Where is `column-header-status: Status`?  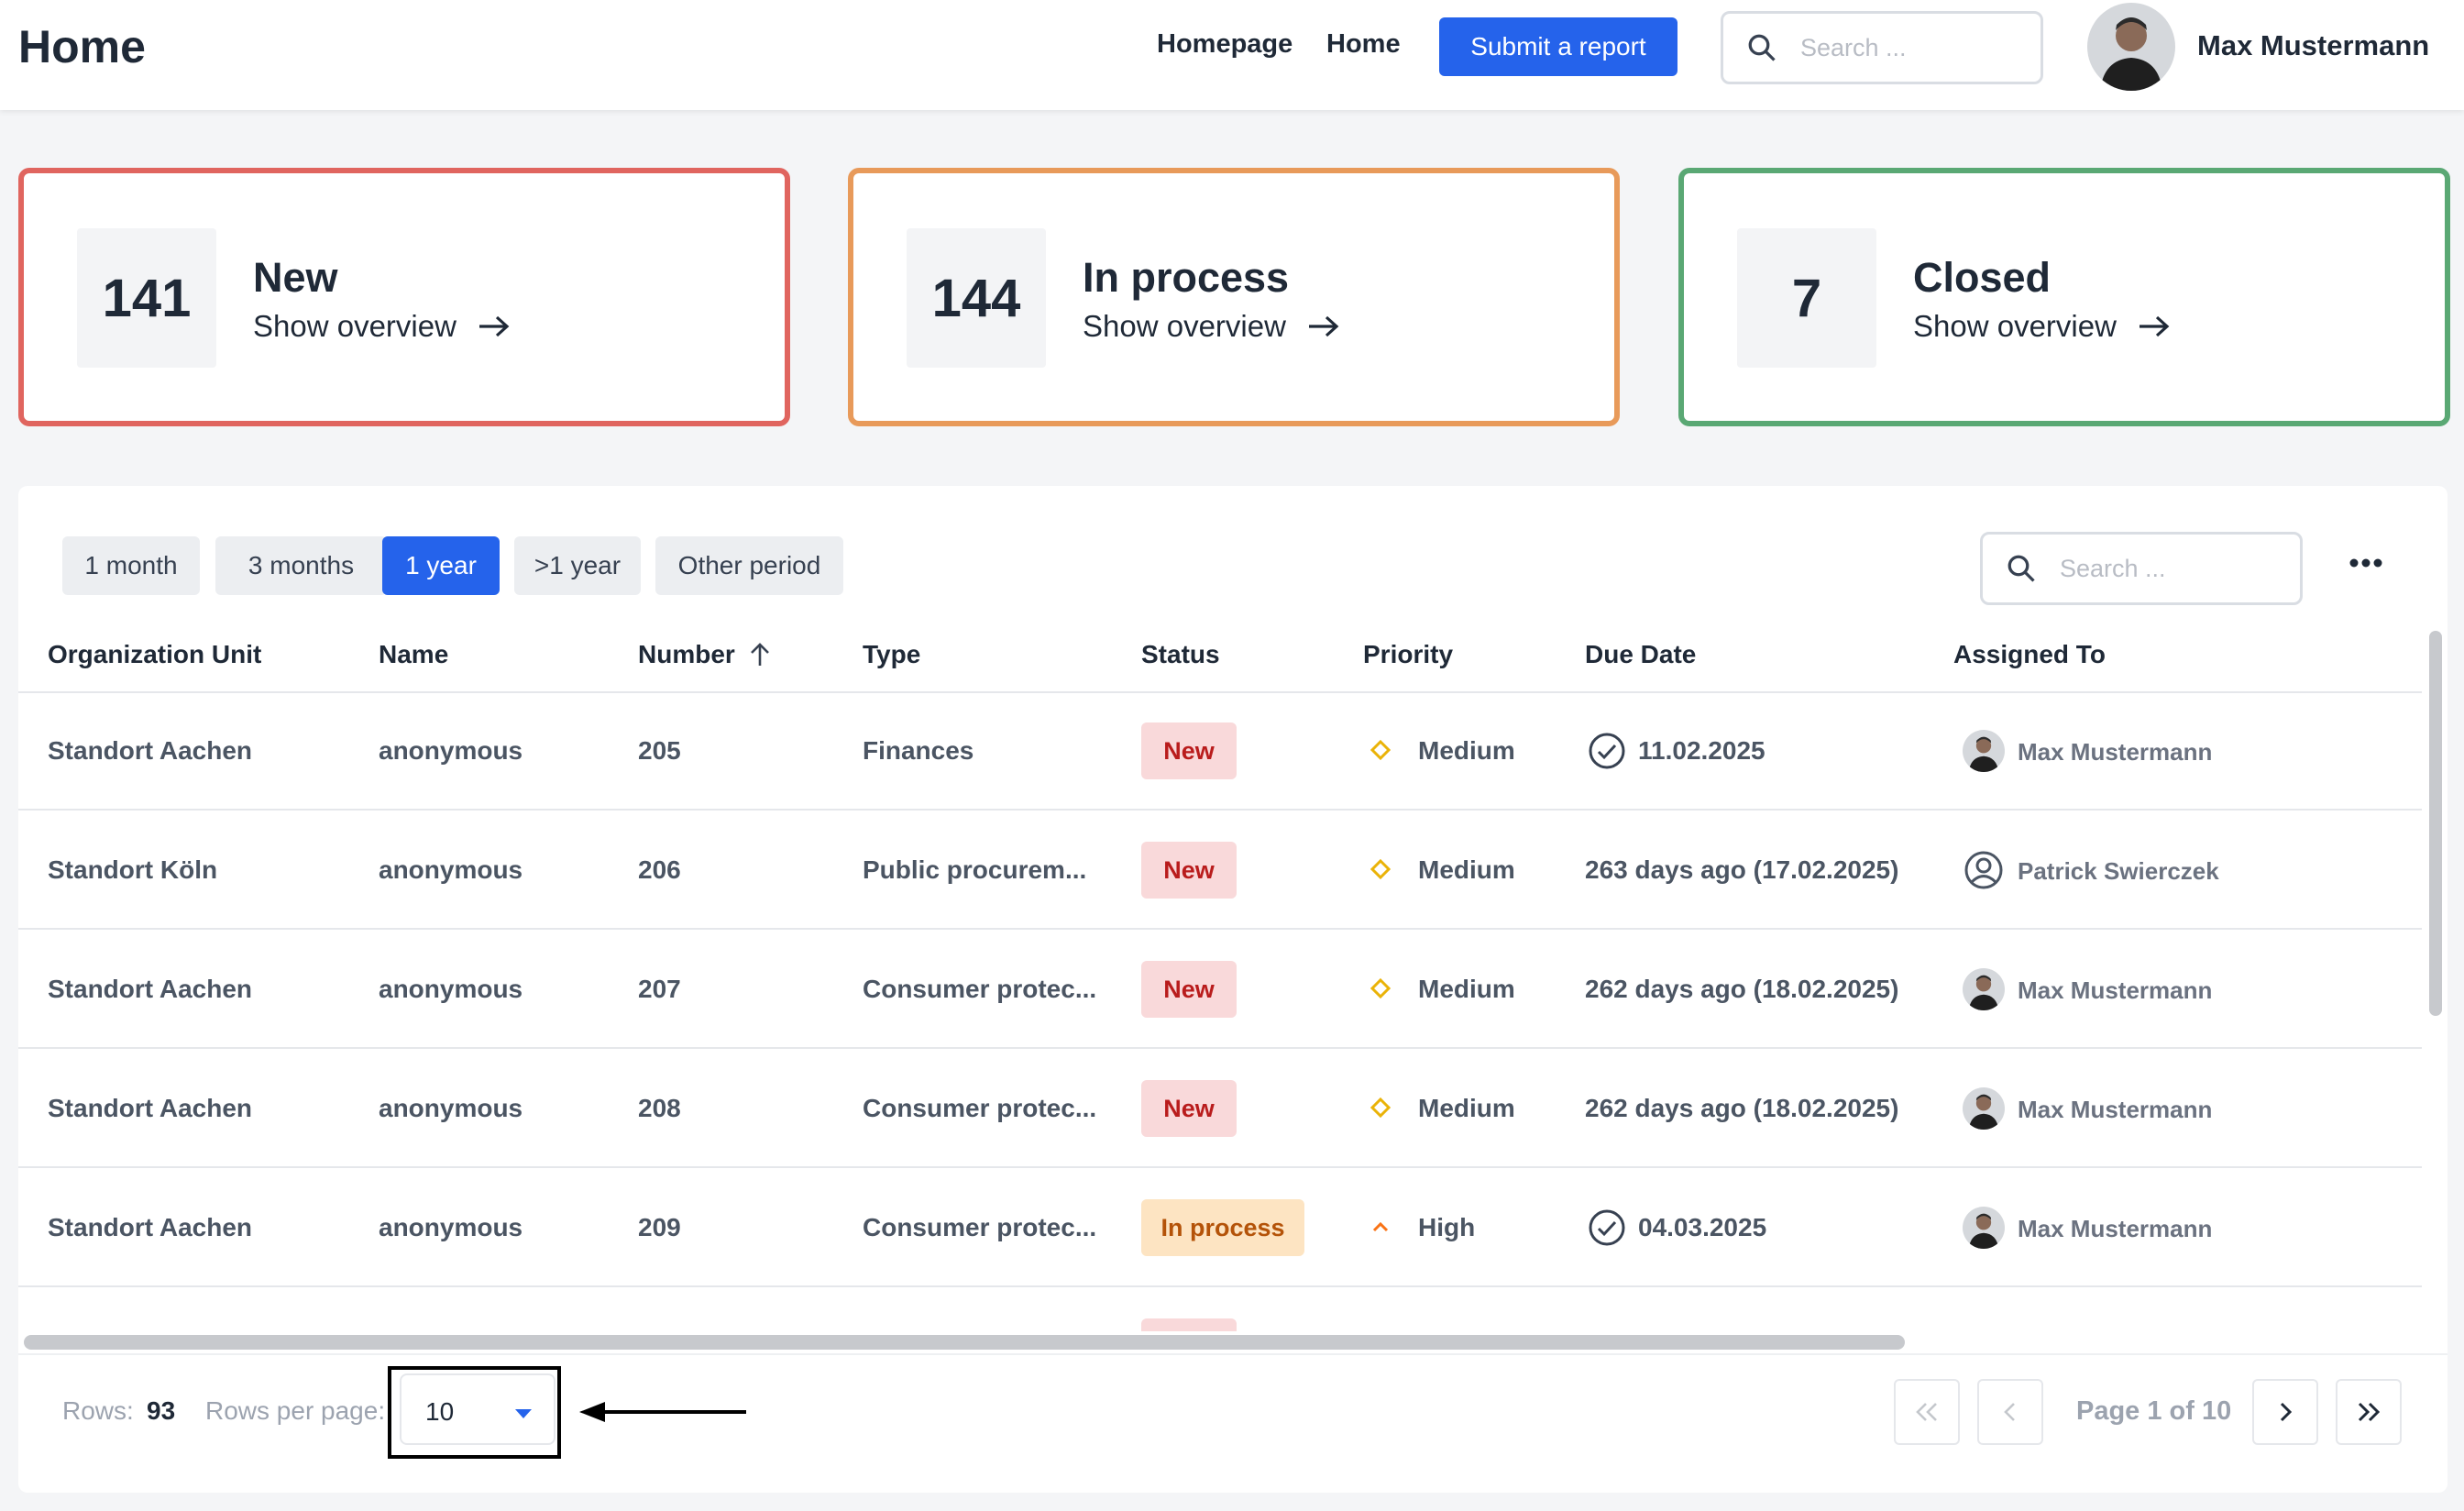
column-header-status: Status is located at coordinates (1180, 654).